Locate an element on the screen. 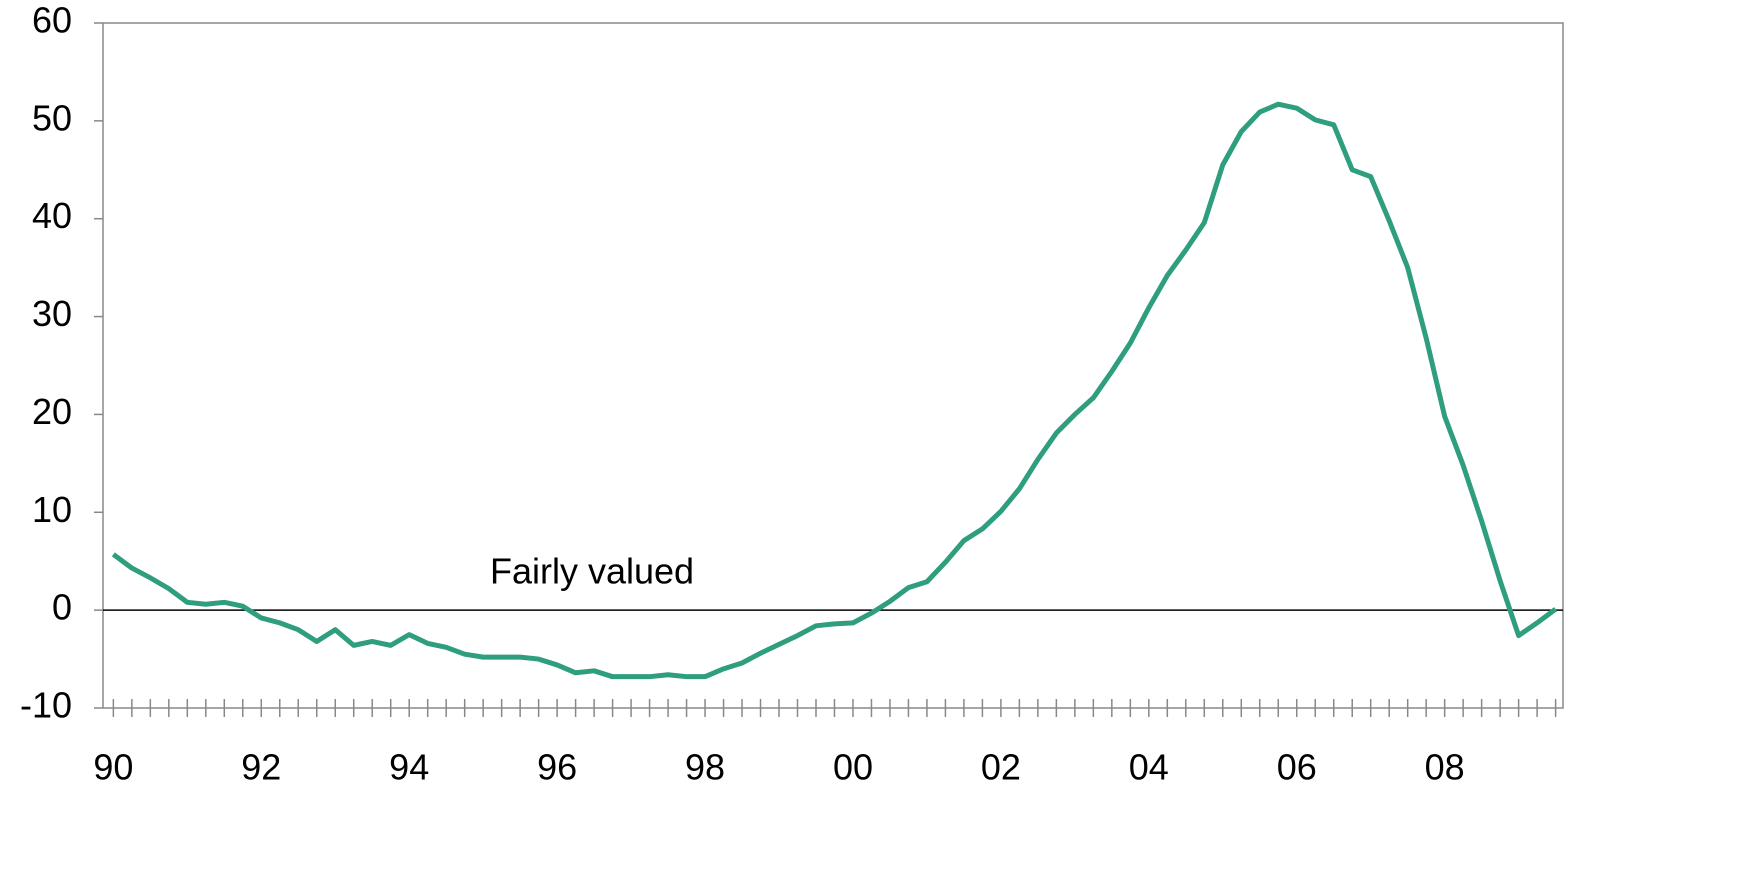 The image size is (1748, 877). y-tick-label: 30 is located at coordinates (52, 313).